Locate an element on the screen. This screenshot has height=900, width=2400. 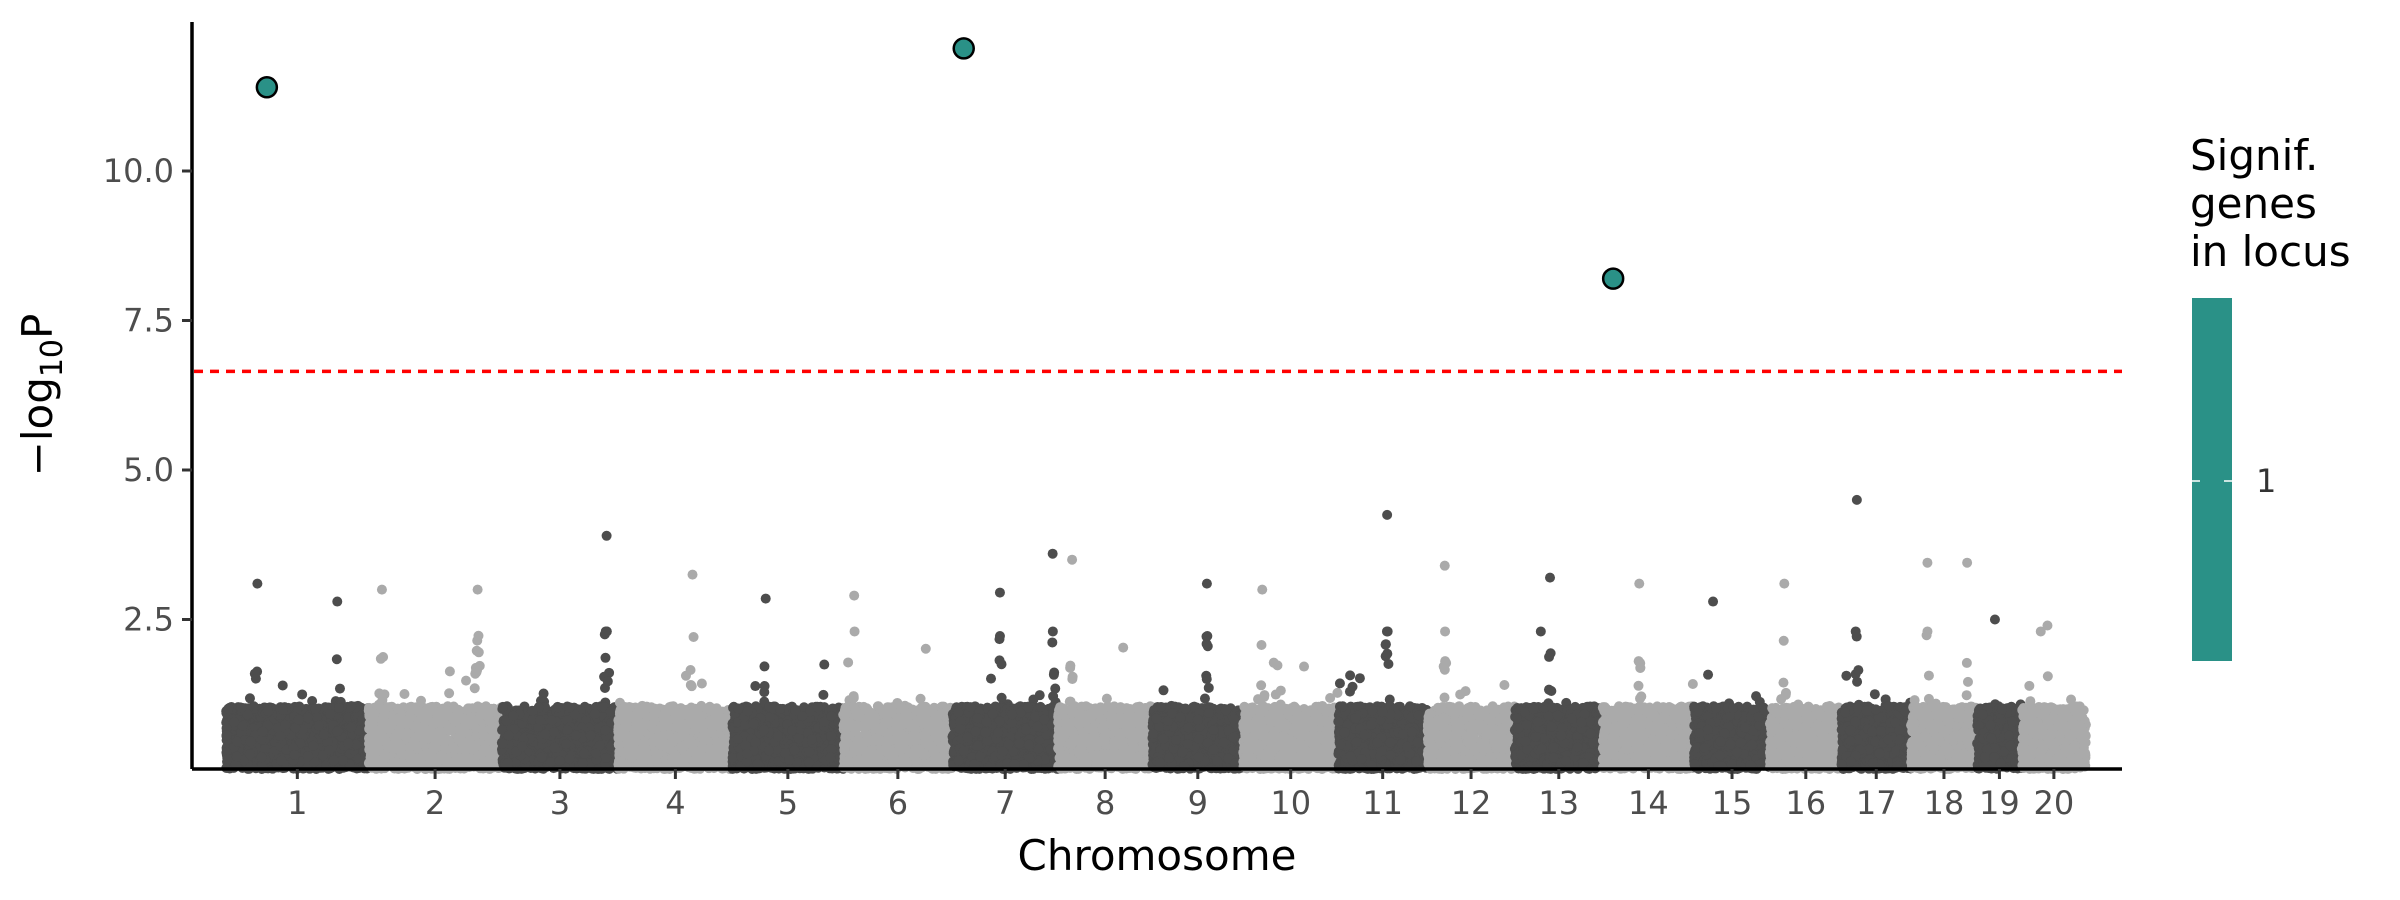
chromosome-2-points is located at coordinates (435, 679).